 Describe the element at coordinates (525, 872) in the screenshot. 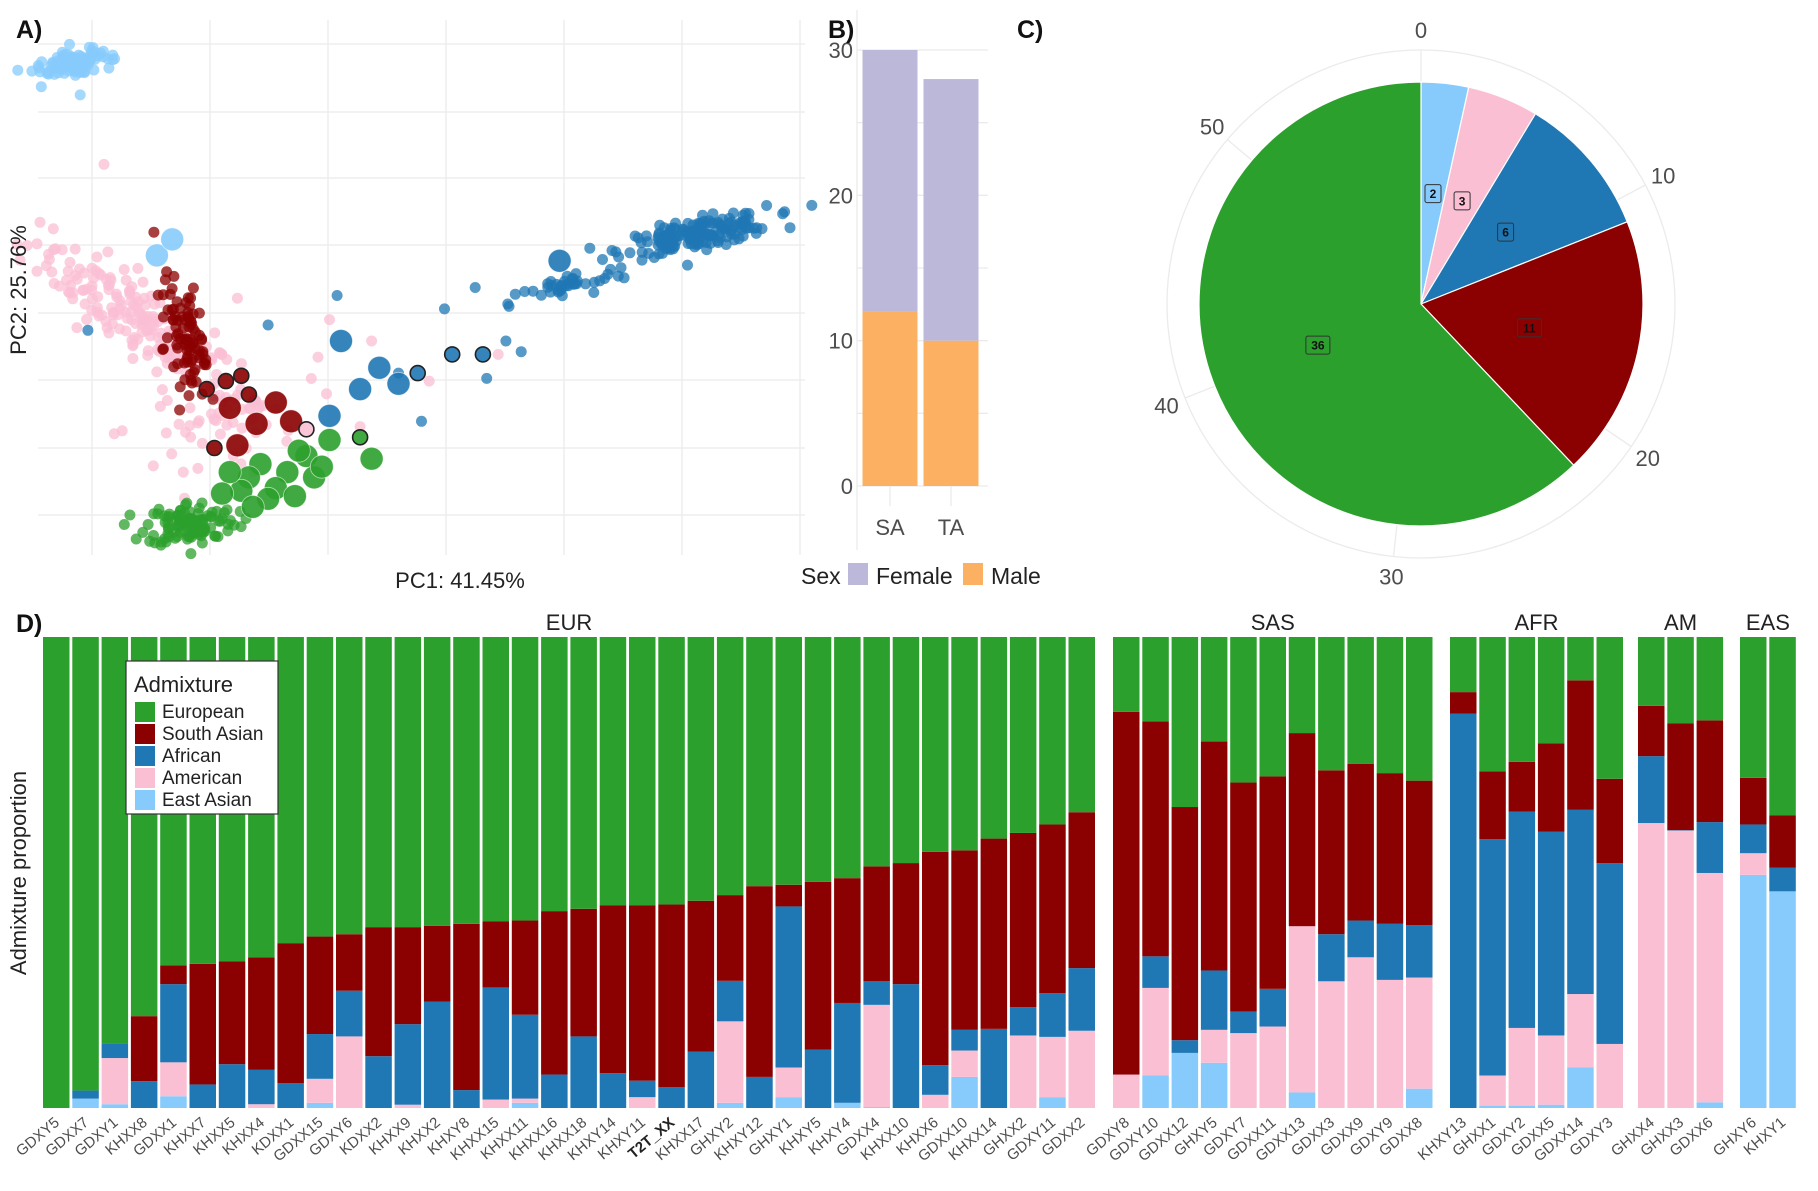

I see `admixture-bar-khxx11` at that location.